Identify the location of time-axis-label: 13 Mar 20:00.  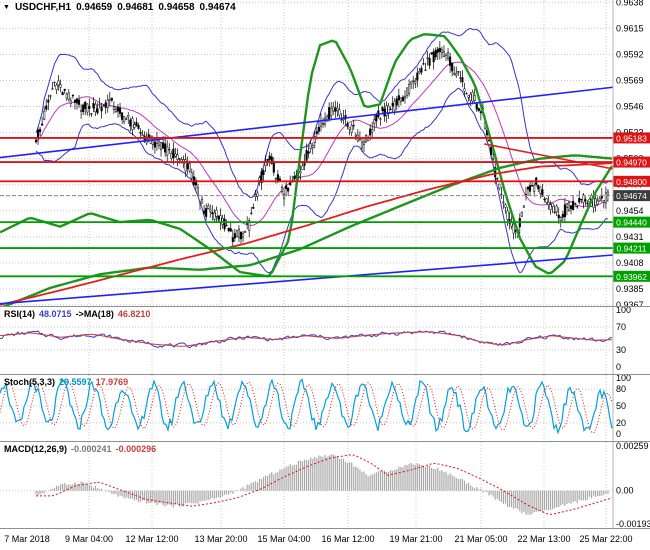
(221, 539).